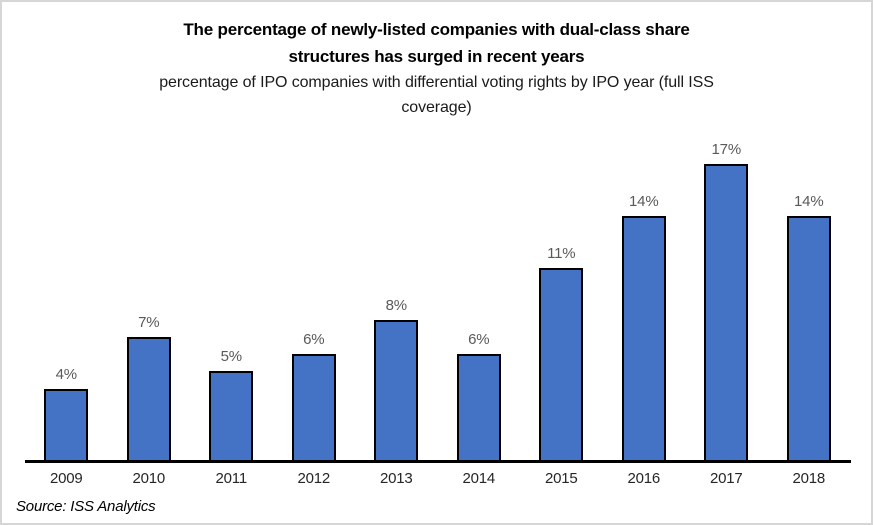 The height and width of the screenshot is (525, 873). I want to click on chart-title-line-2: structures has surged in recent years, so click(436, 56).